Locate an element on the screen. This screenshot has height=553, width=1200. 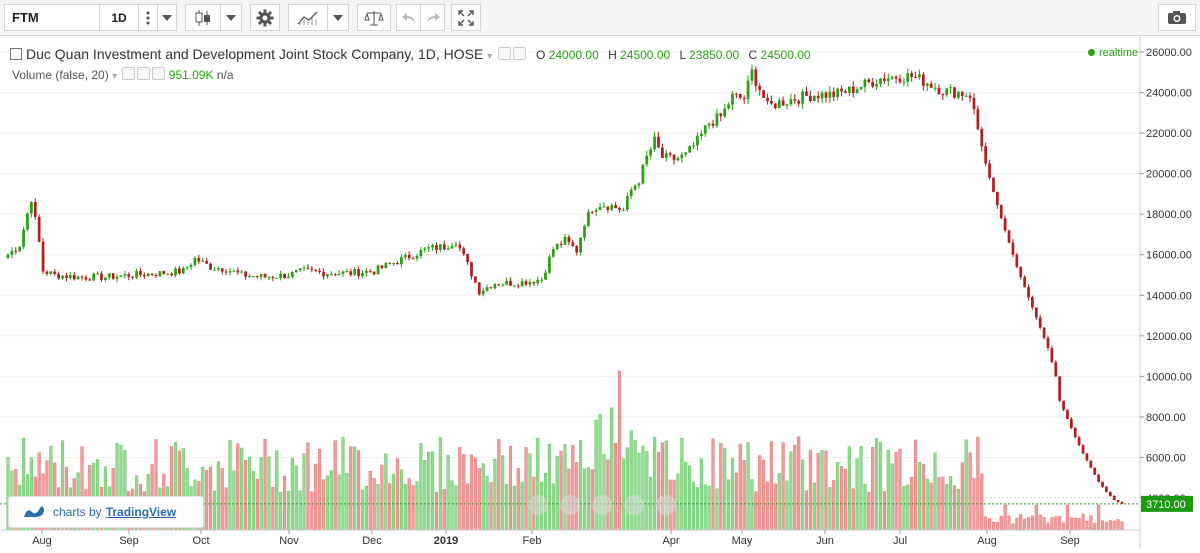
gear-icon is located at coordinates (265, 17).